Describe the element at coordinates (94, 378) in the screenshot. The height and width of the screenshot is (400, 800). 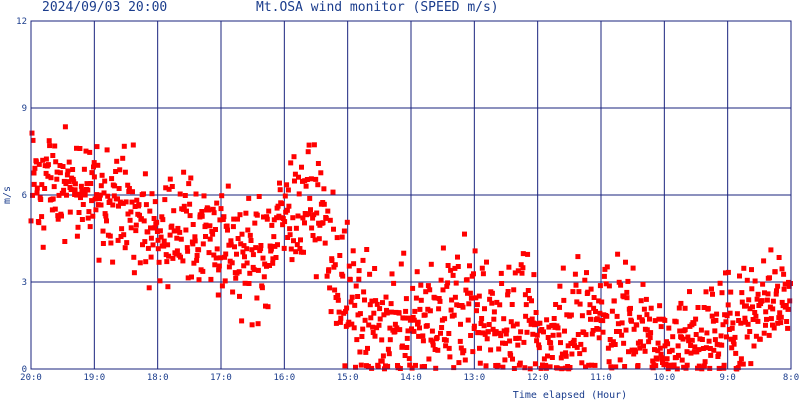
I see `x-tick-label: 19:0` at that location.